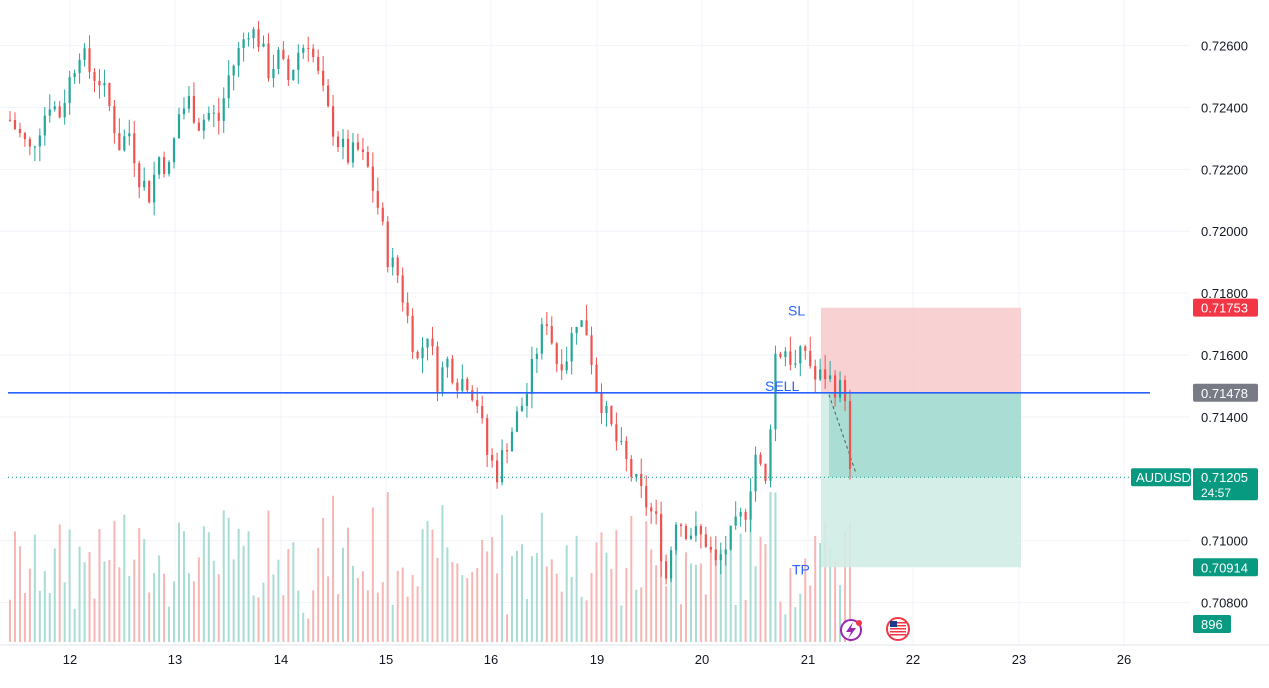 The width and height of the screenshot is (1269, 688). Describe the element at coordinates (875, 629) in the screenshot. I see `event-icons` at that location.